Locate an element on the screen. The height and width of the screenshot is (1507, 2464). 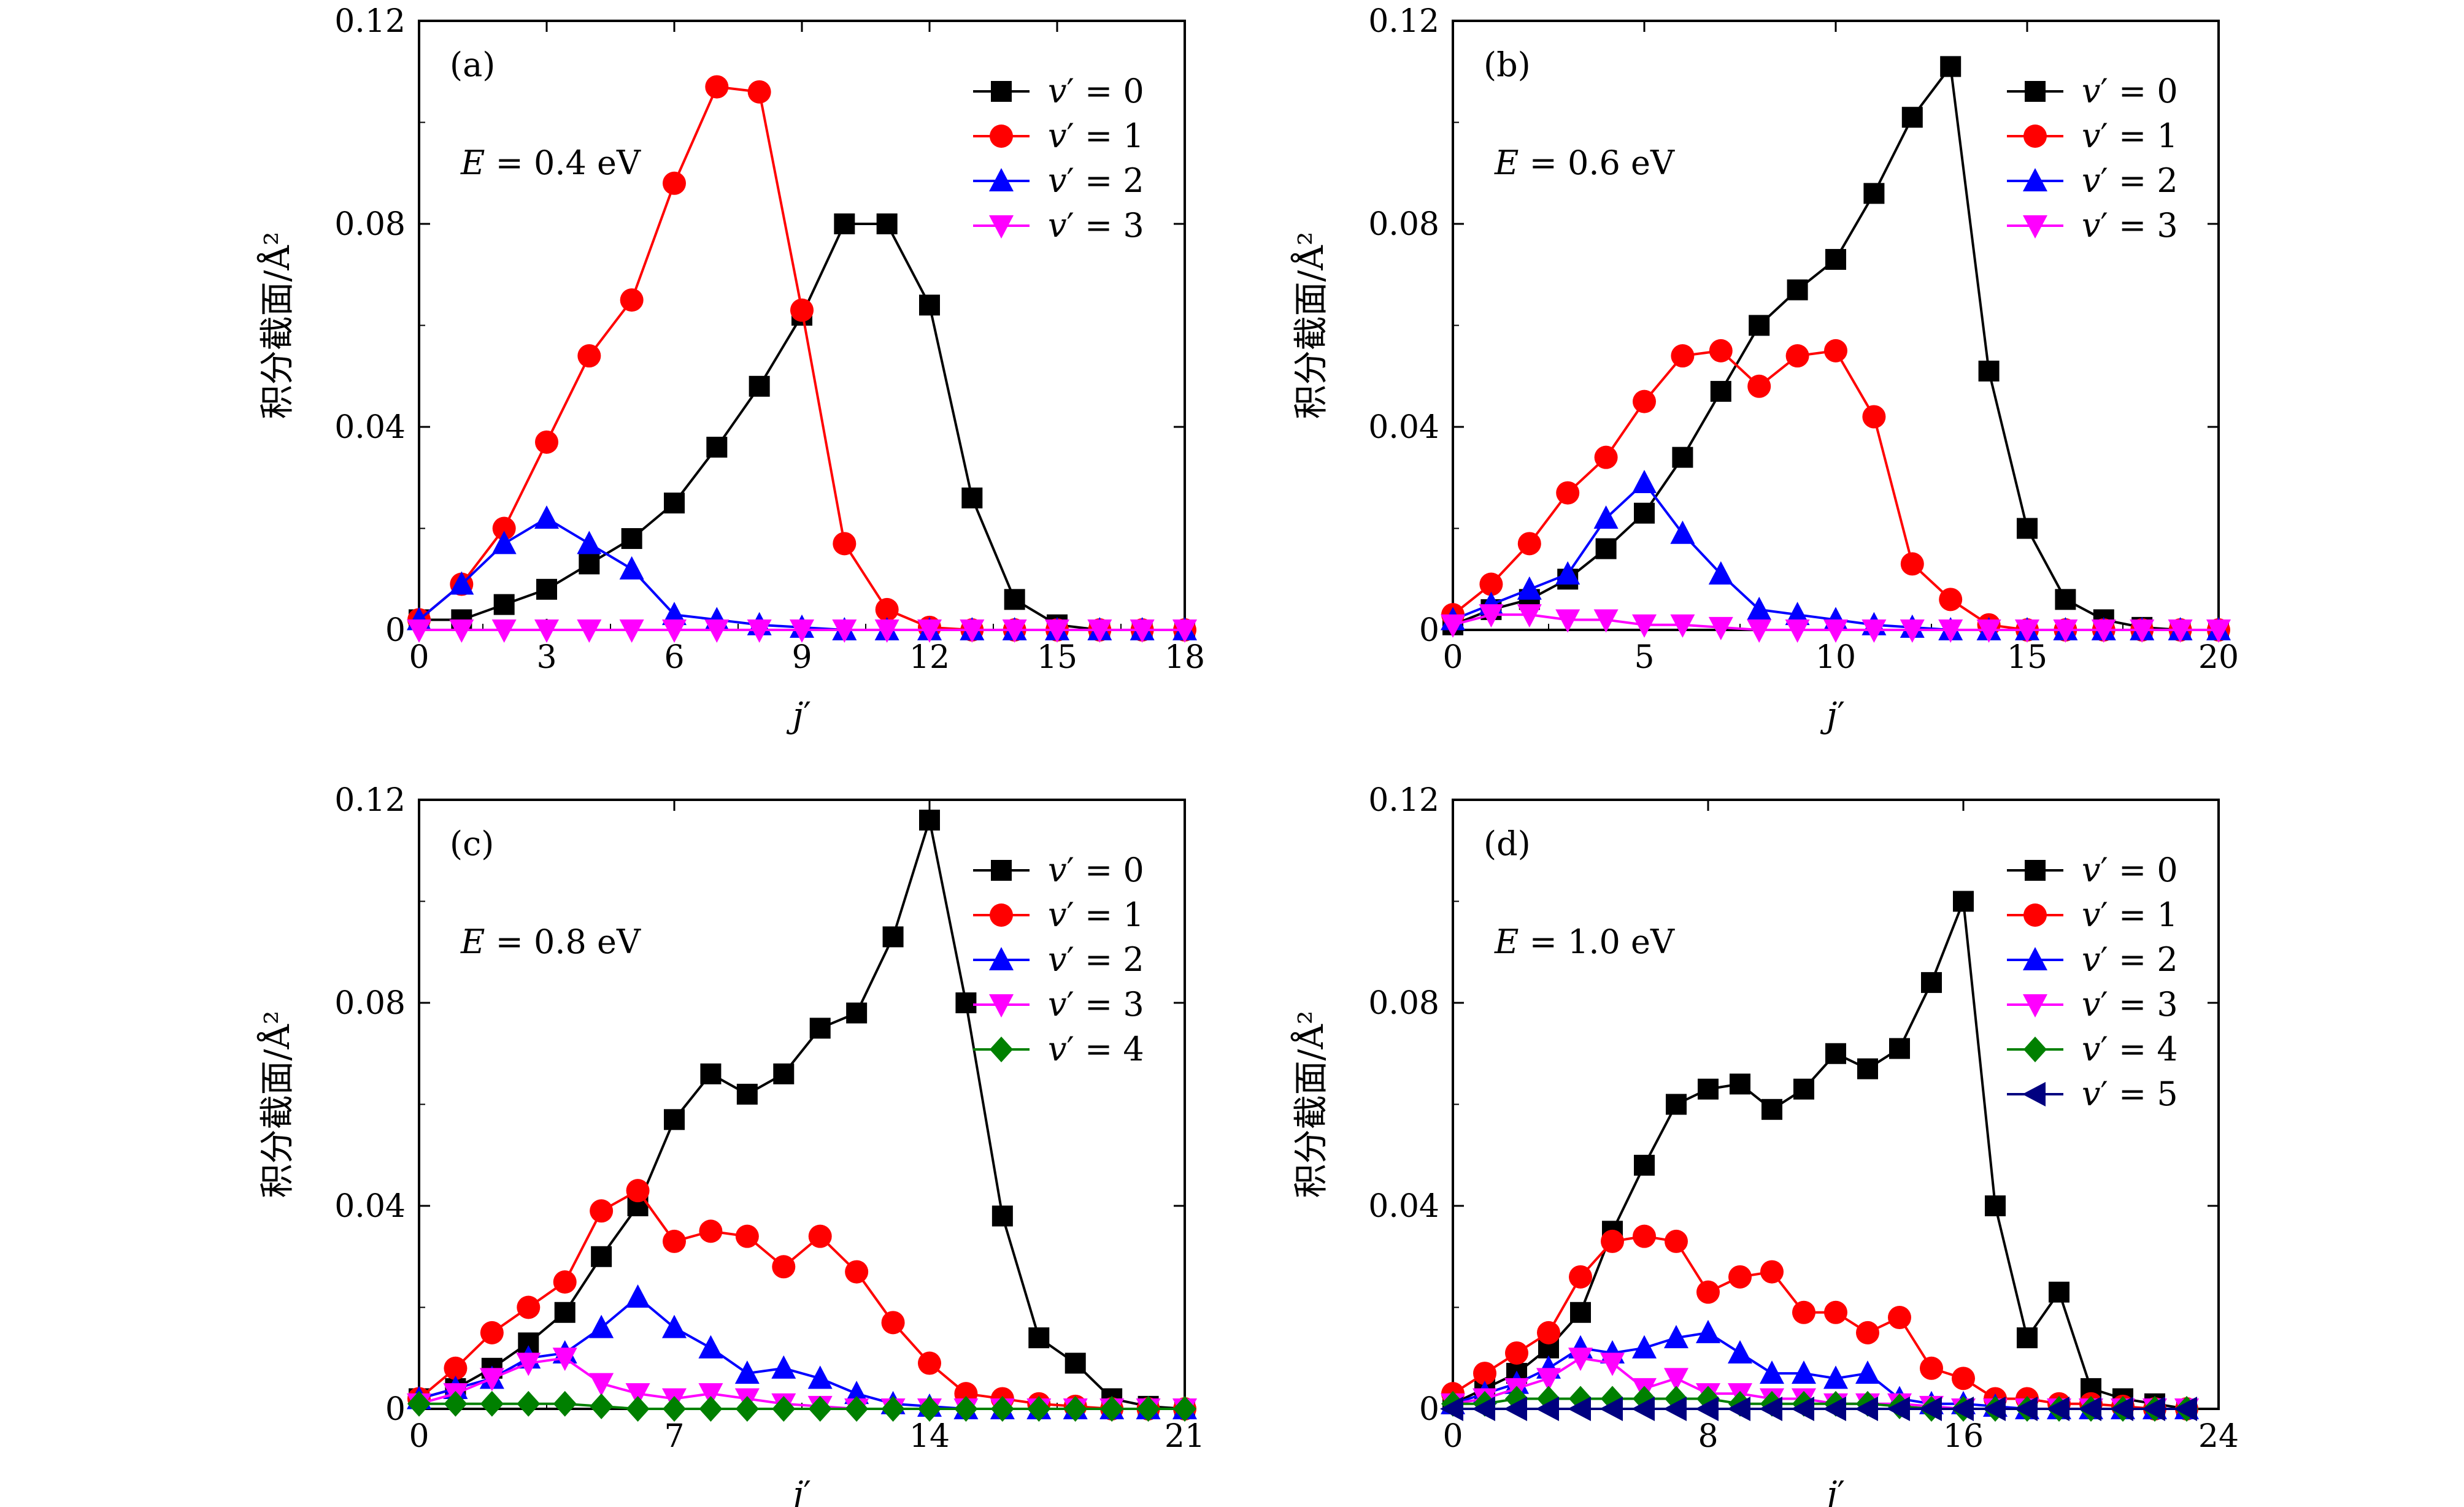
legend-entry: v′ = 0 is located at coordinates (2092, 91).